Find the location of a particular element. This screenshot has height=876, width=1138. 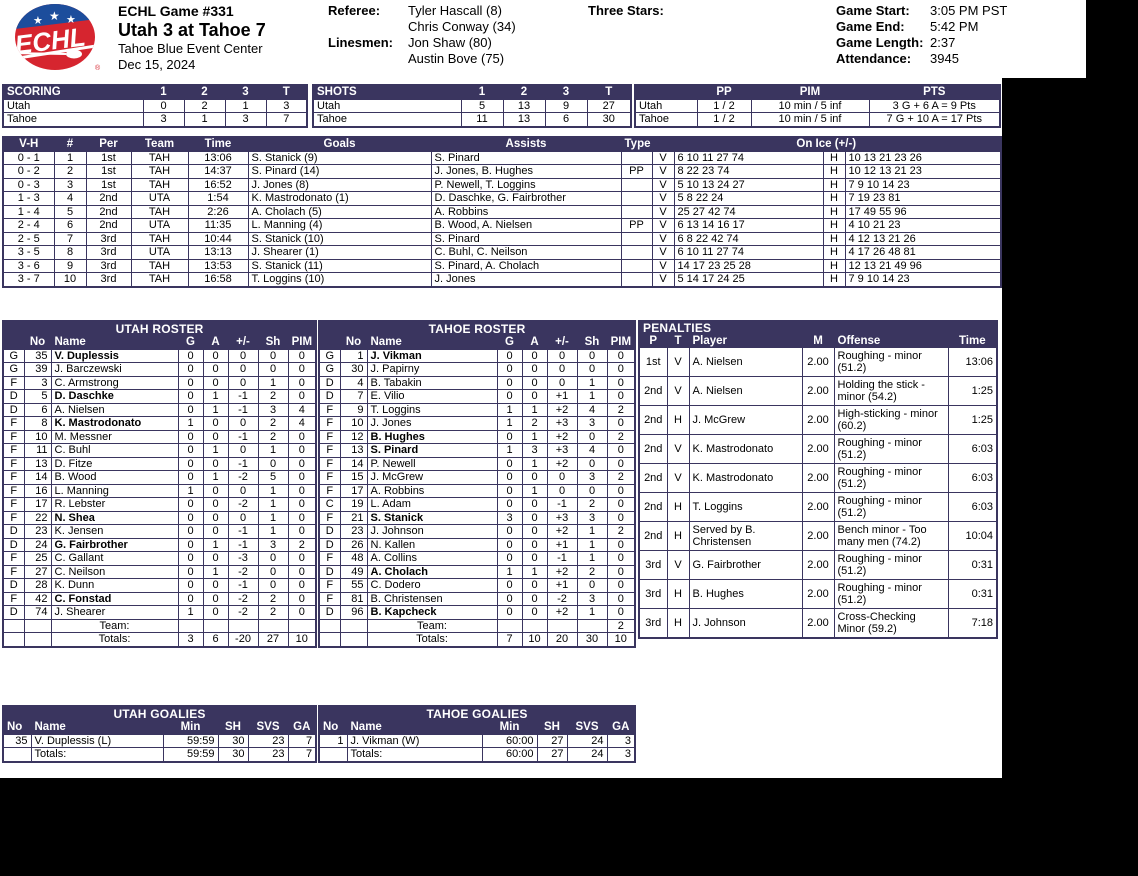

goalie-row: 1 J. Vikman (W) 60:00 27 24 3 is located at coordinates (477, 740).